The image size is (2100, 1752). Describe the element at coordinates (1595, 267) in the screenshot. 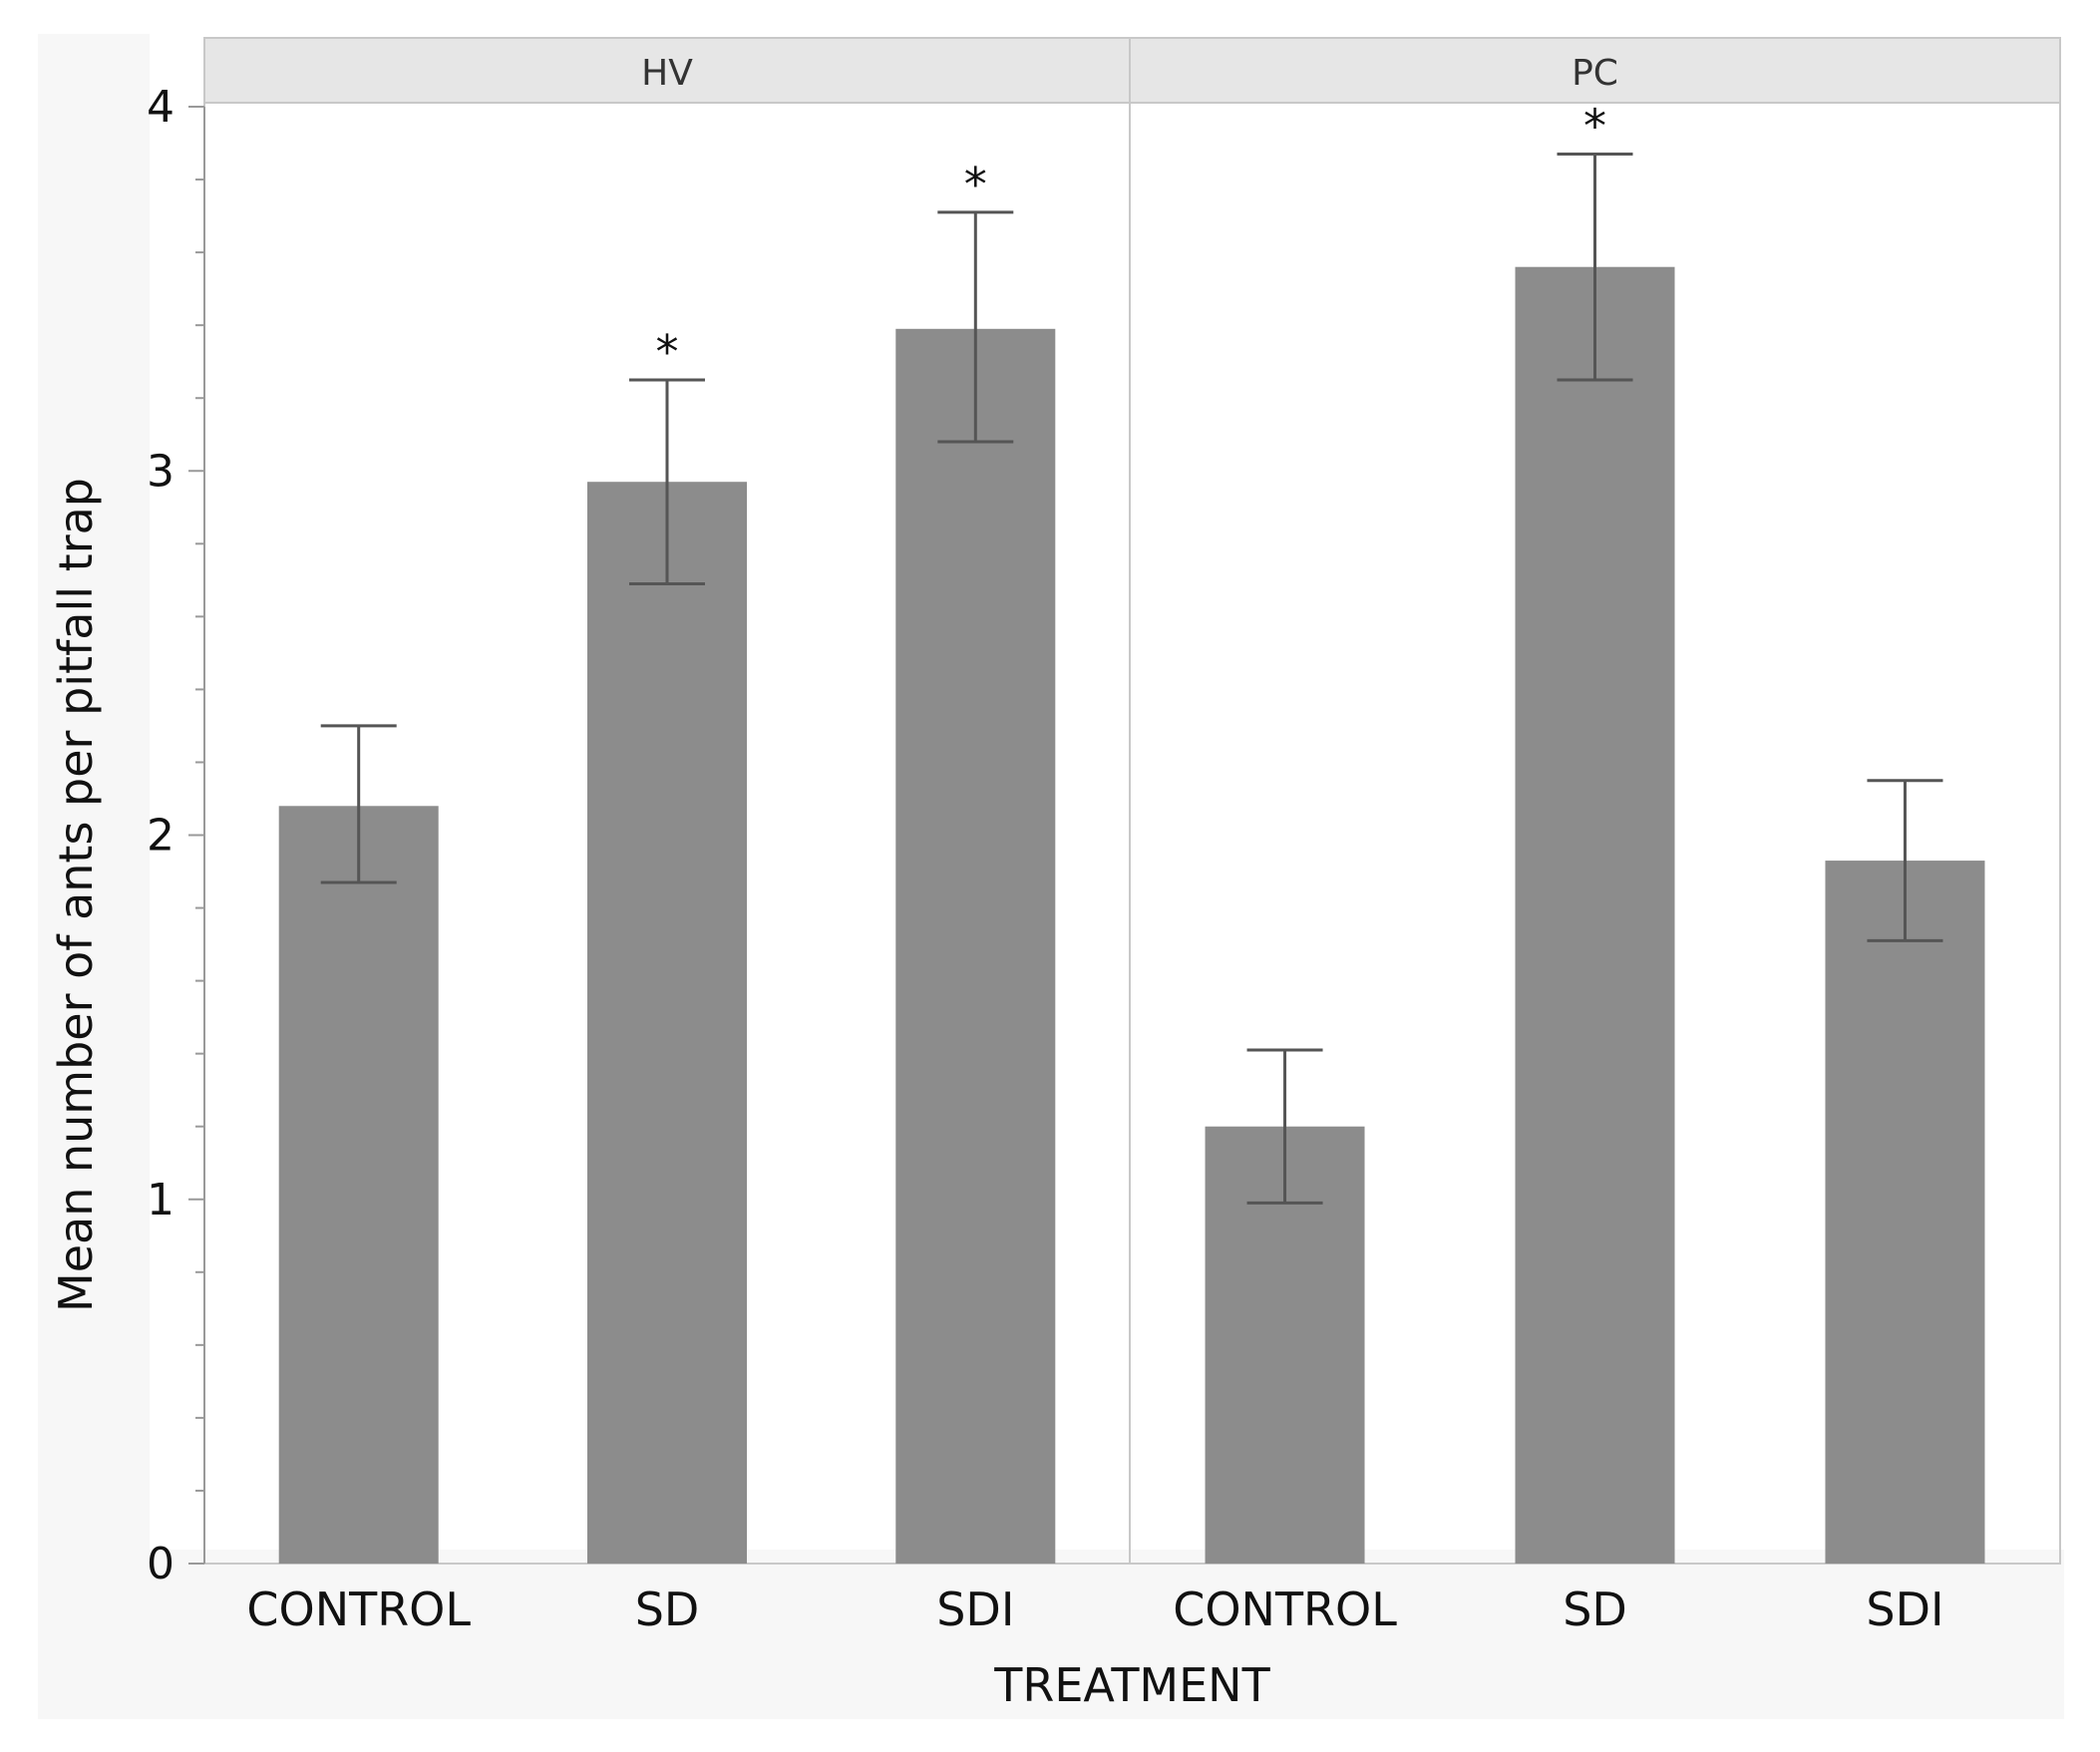

I see `error-bar-pc-sd` at that location.